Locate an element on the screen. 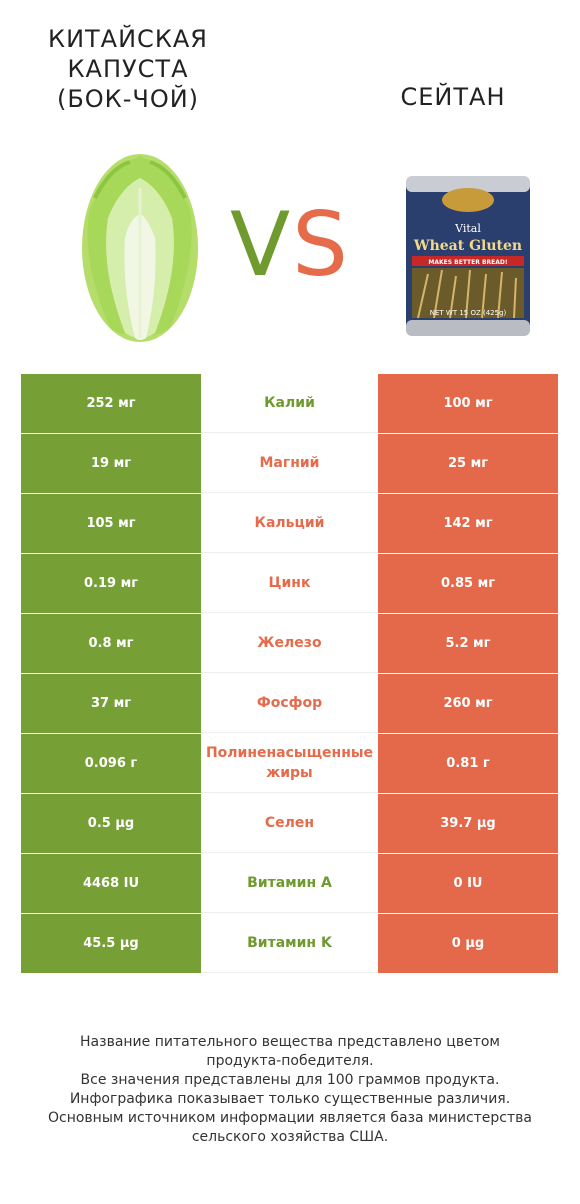  vs-v: V is located at coordinates (261, 244).